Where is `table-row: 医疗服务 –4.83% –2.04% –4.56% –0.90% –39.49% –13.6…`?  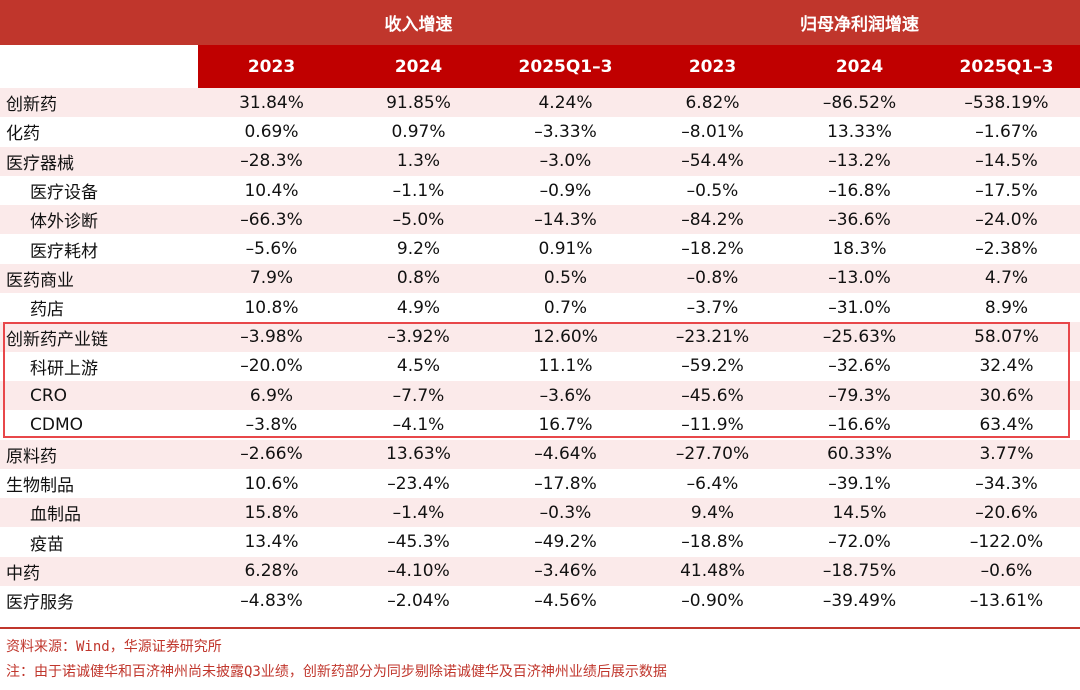 table-row: 医疗服务 –4.83% –2.04% –4.56% –0.90% –39.49% –13.6… is located at coordinates (540, 600).